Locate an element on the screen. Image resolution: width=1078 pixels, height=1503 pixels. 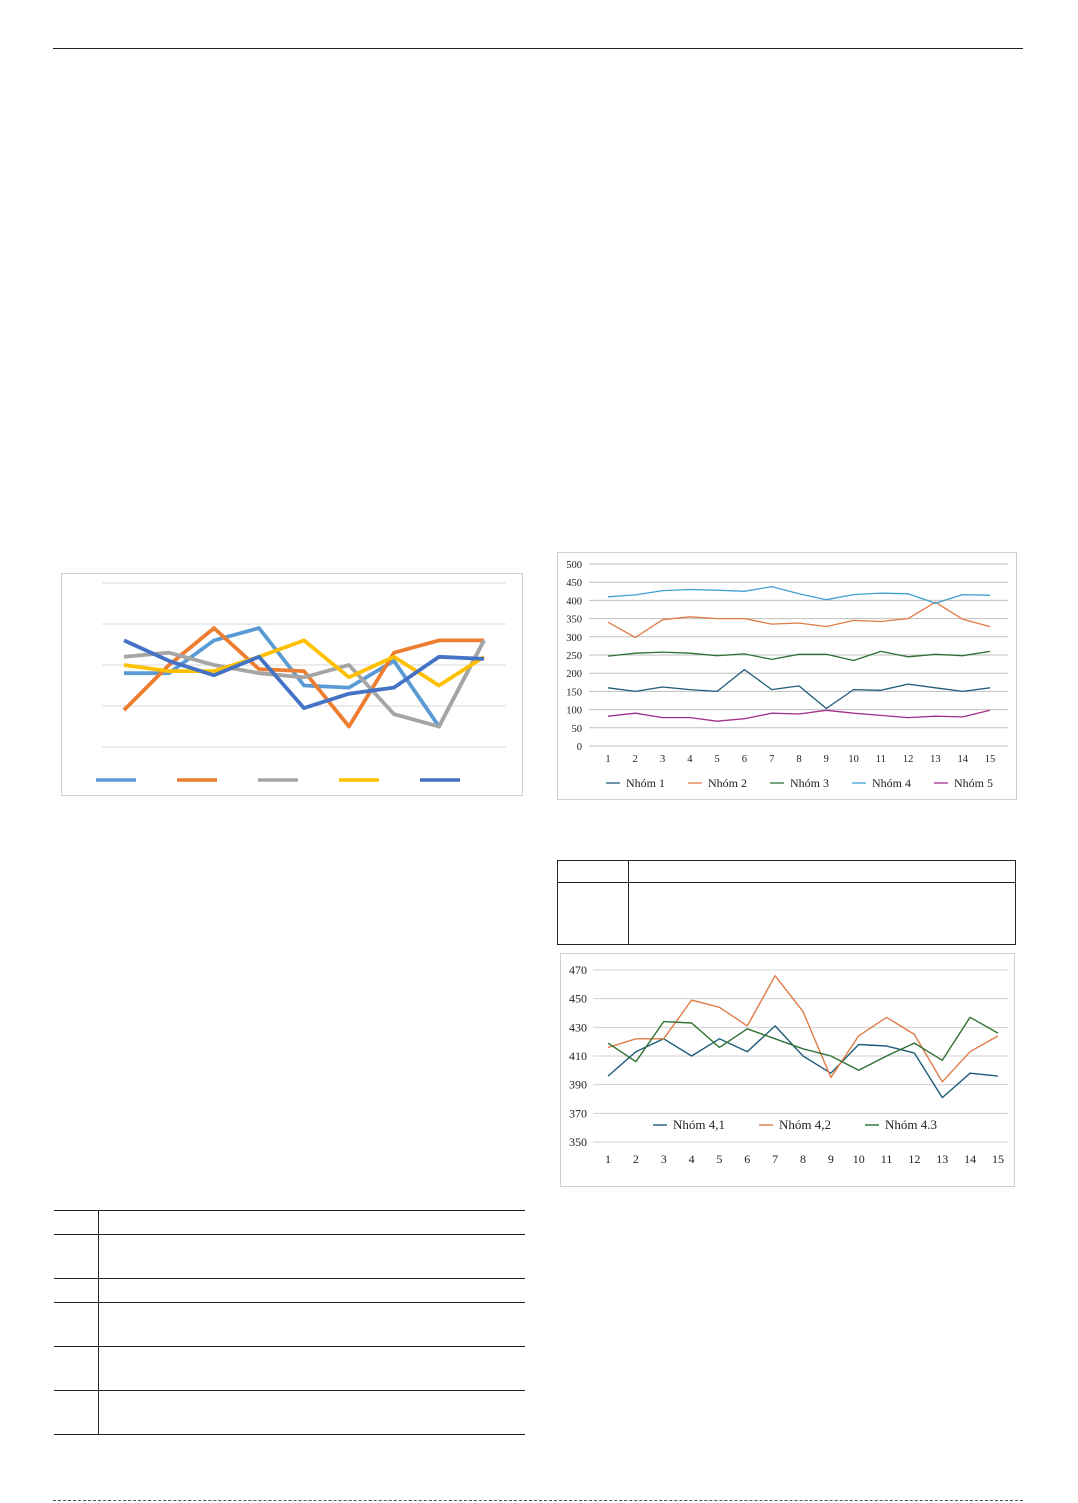
y-tick-label: 0 is located at coordinates (579, 747).